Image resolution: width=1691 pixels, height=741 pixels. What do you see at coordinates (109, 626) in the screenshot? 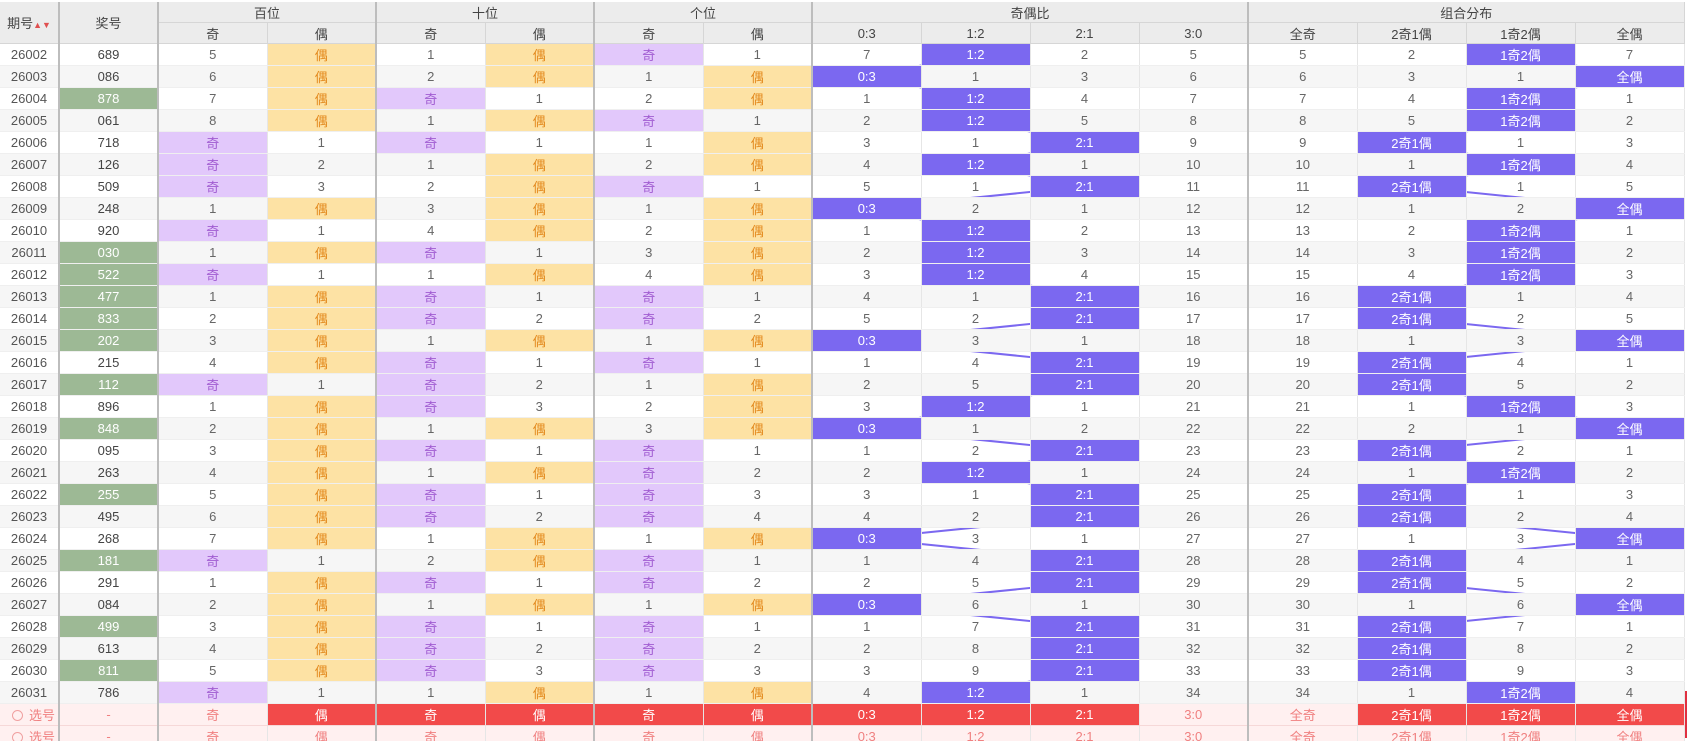
I see `draw-number-cell: 499` at bounding box center [109, 626].